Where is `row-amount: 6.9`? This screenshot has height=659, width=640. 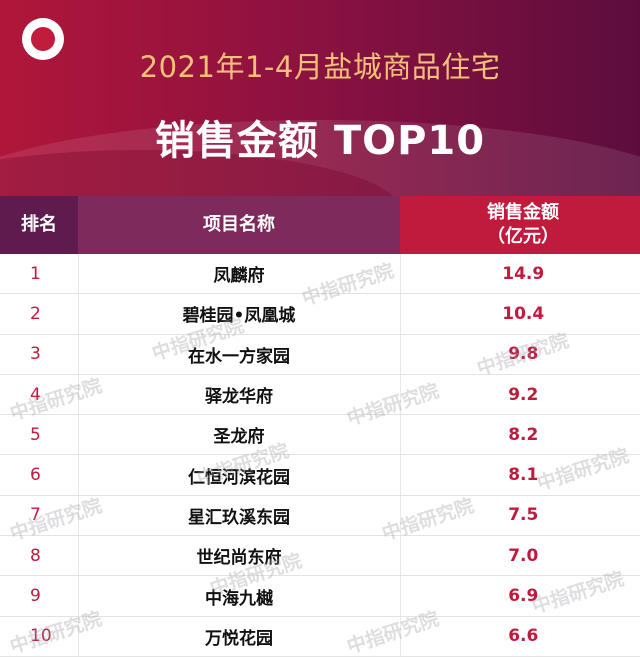
row-amount: 6.9 is located at coordinates (520, 596).